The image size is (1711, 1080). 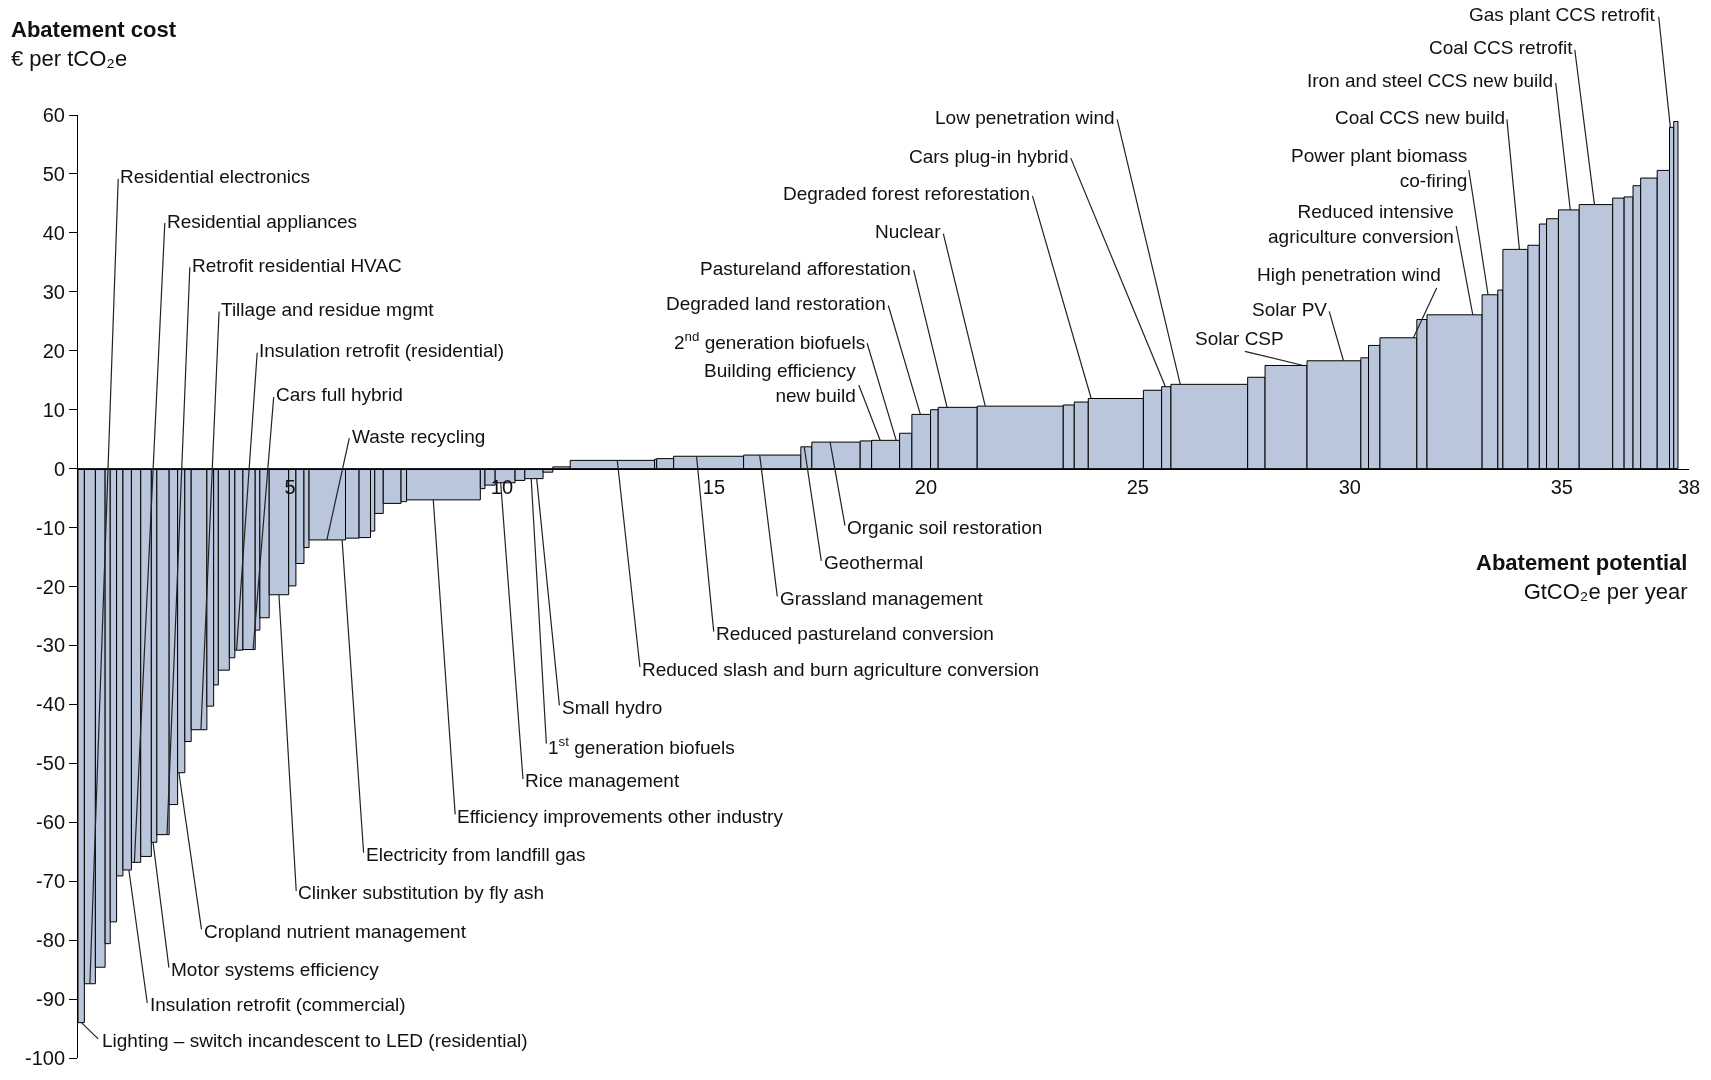 What do you see at coordinates (874, 562) in the screenshot?
I see `annotation: Geothermal` at bounding box center [874, 562].